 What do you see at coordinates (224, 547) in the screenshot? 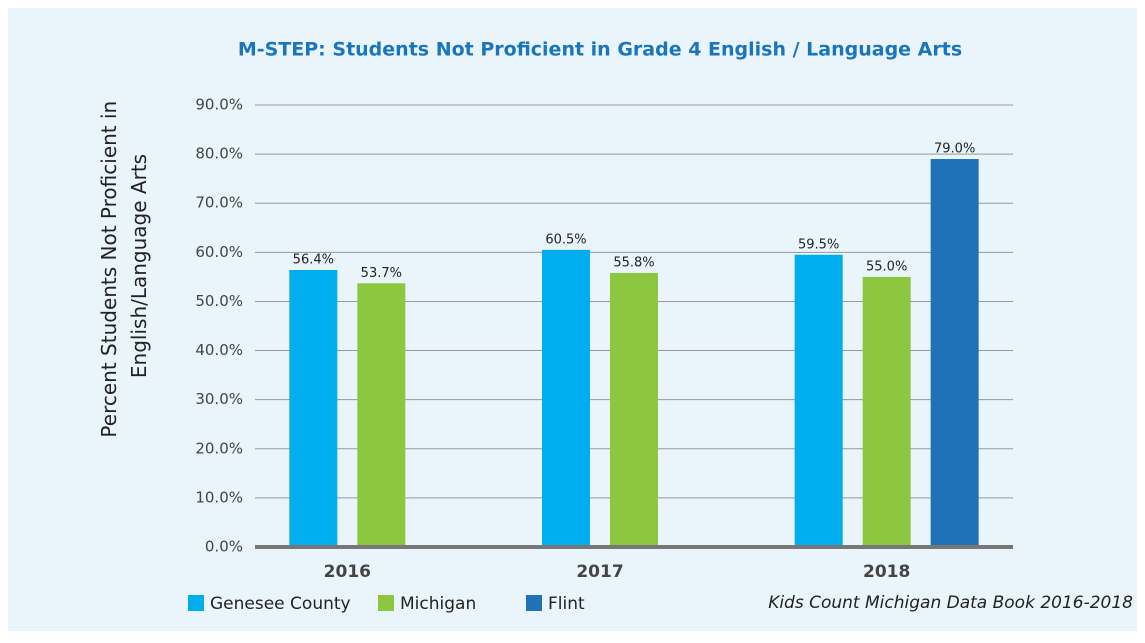
I see `y-tick-label: 0.0%` at bounding box center [224, 547].